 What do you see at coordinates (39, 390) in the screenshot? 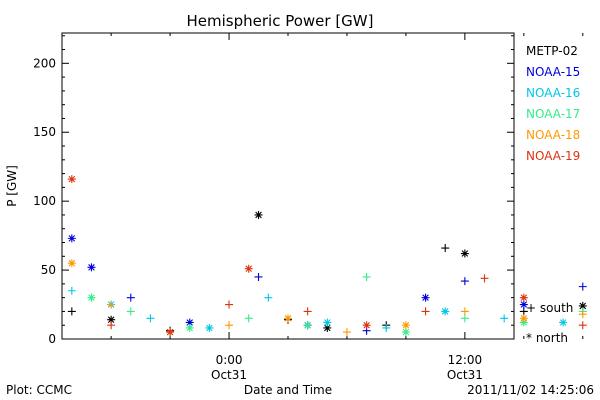
I see `plot-credit: Plot: CCMC` at bounding box center [39, 390].